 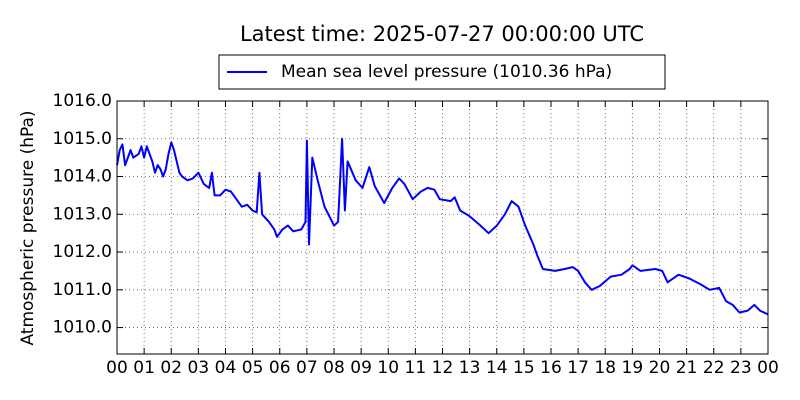 What do you see at coordinates (28, 227) in the screenshot?
I see `y-axis-label: Atmospheric pressure (hPa)` at bounding box center [28, 227].